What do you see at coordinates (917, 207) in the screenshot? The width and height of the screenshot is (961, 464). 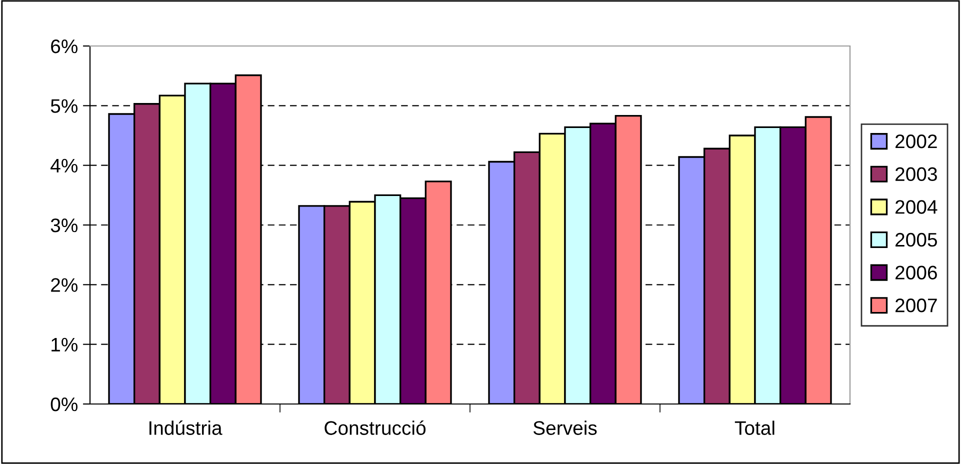 I see `legend-label: 2004` at bounding box center [917, 207].